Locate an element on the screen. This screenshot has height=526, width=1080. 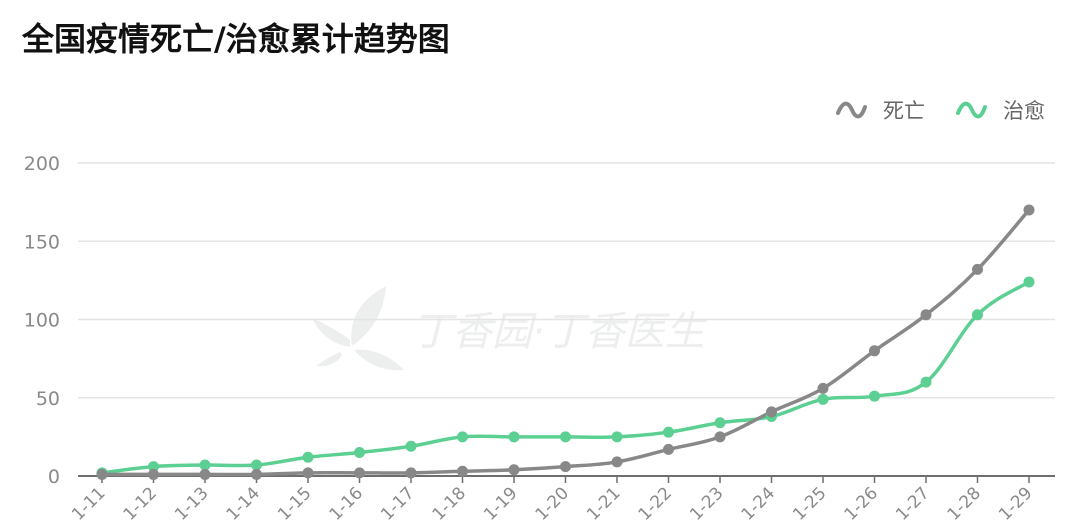
y-tick-label: 100 is located at coordinates (42, 321).